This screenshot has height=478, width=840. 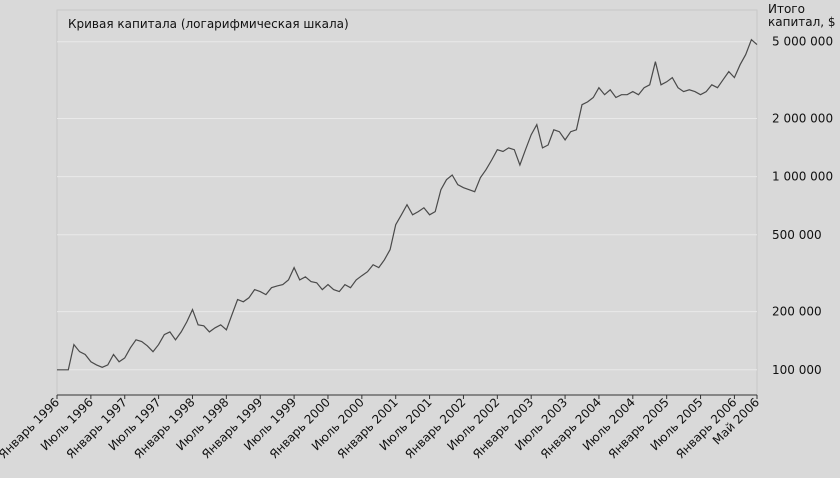 What do you see at coordinates (208, 24) in the screenshot?
I see `chart-title: Кривая капитала (логарифмическая шкала)` at bounding box center [208, 24].